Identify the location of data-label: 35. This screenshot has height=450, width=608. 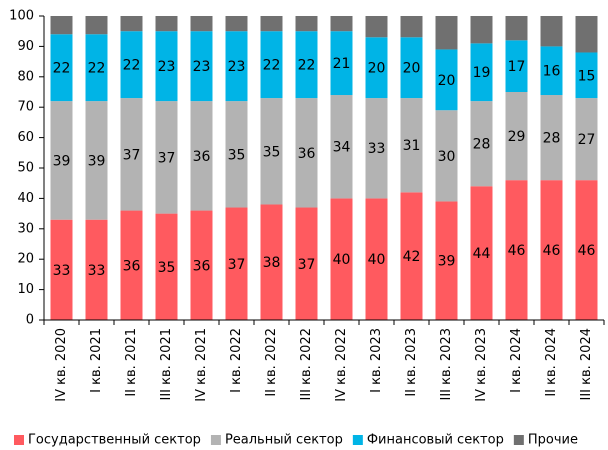
(167, 268).